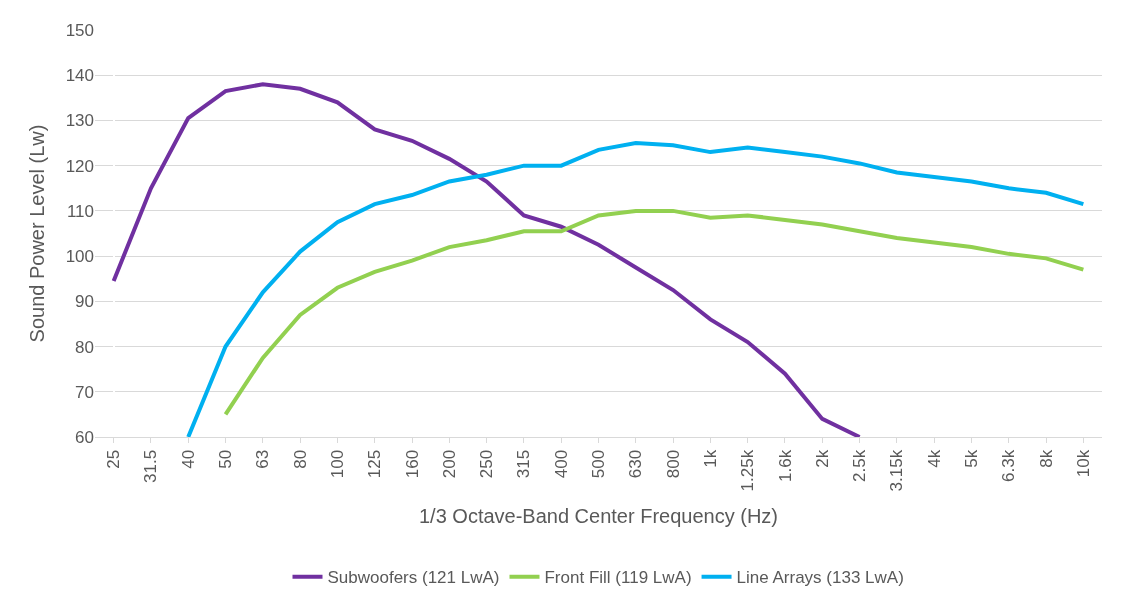 This screenshot has height=607, width=1124. Describe the element at coordinates (84, 437) in the screenshot. I see `y-tick-label: 60` at that location.